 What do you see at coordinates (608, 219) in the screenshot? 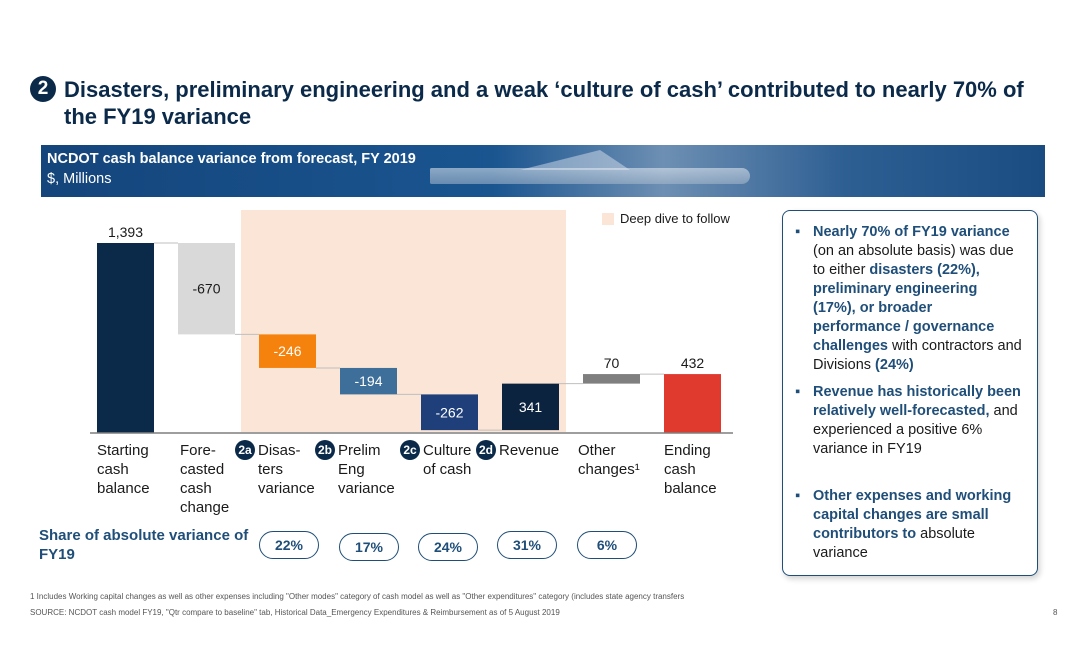
I see `legend-swatch` at bounding box center [608, 219].